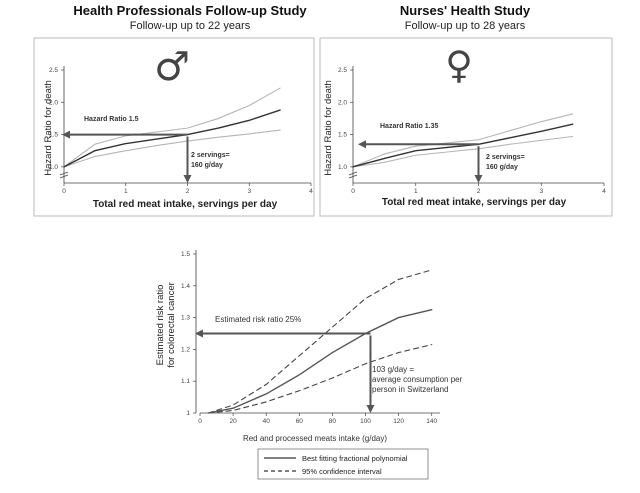 This screenshot has width=640, height=493. What do you see at coordinates (111, 119) in the screenshot?
I see `chart1-annotation: Hazard Ratio 1.5` at bounding box center [111, 119].